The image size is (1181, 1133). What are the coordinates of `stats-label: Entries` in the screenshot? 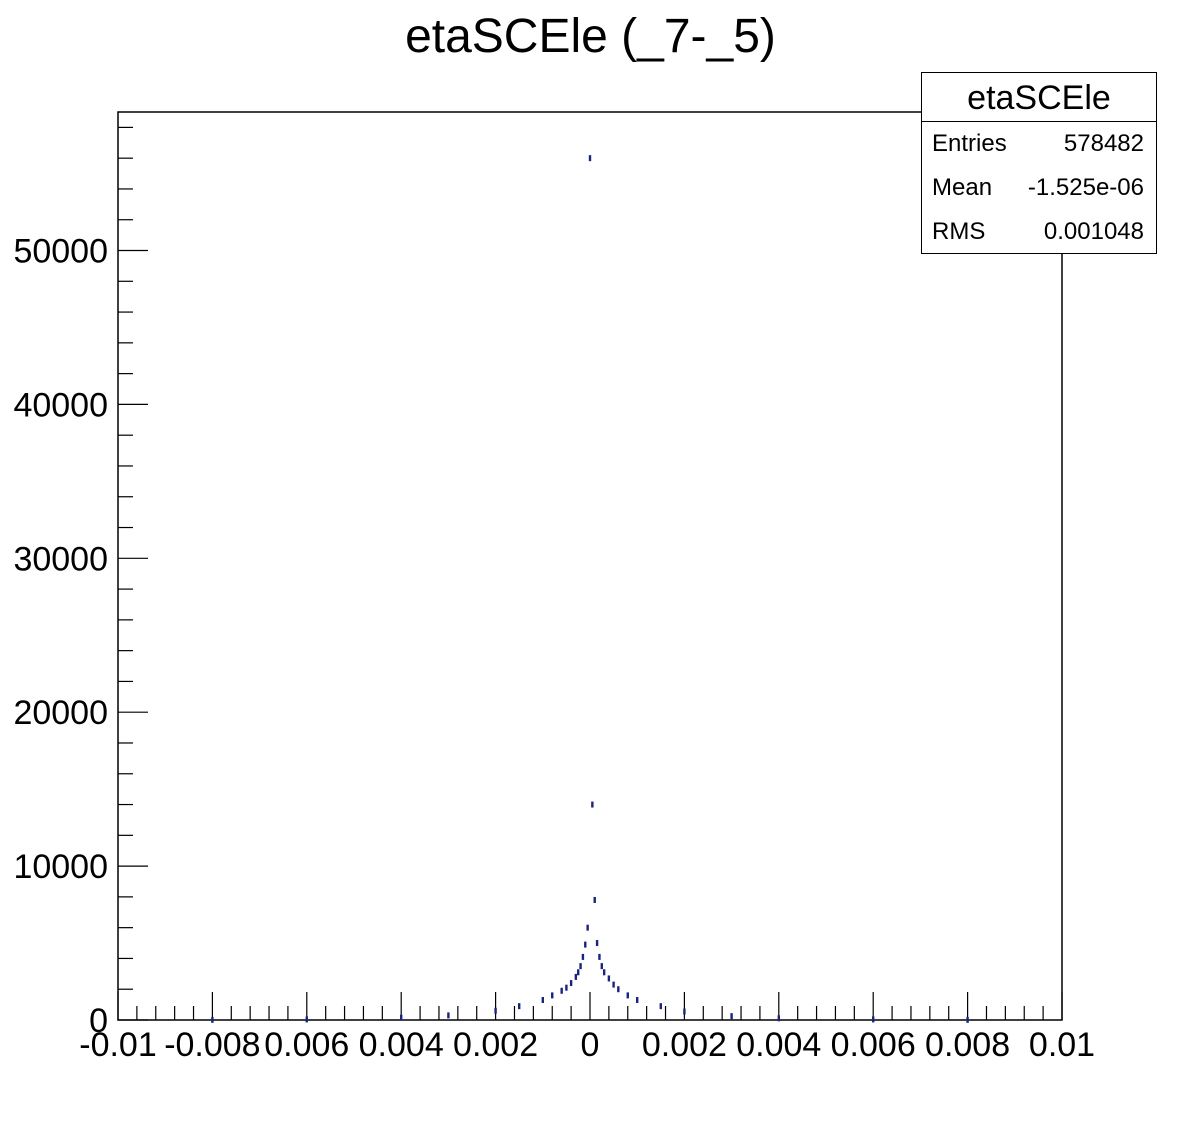 It's located at (969, 143).